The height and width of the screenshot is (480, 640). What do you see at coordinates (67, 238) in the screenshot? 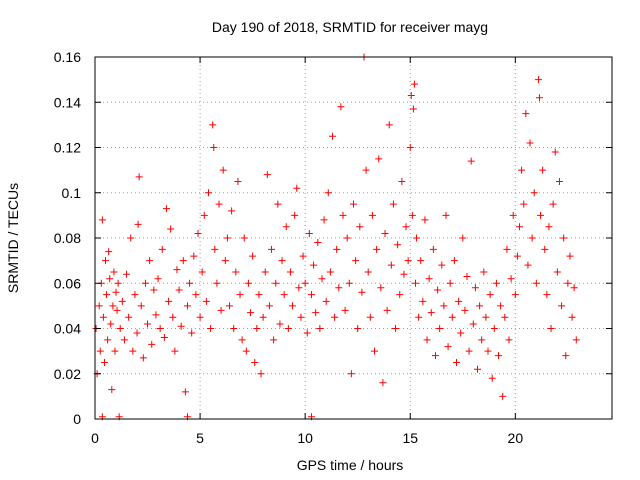
I see `y-tick-label: 0.08` at bounding box center [67, 238].